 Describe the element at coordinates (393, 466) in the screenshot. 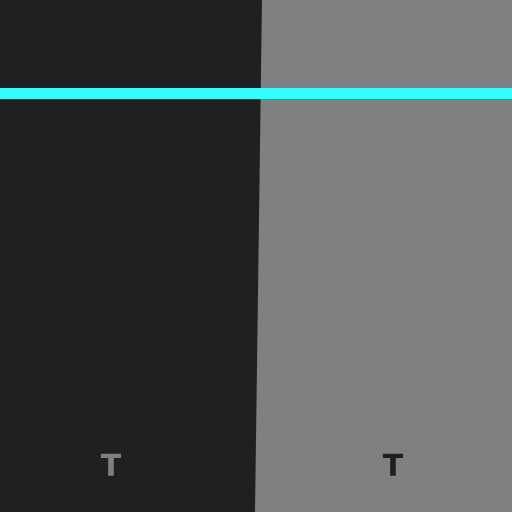

I see `right-panel-glyph: T` at that location.